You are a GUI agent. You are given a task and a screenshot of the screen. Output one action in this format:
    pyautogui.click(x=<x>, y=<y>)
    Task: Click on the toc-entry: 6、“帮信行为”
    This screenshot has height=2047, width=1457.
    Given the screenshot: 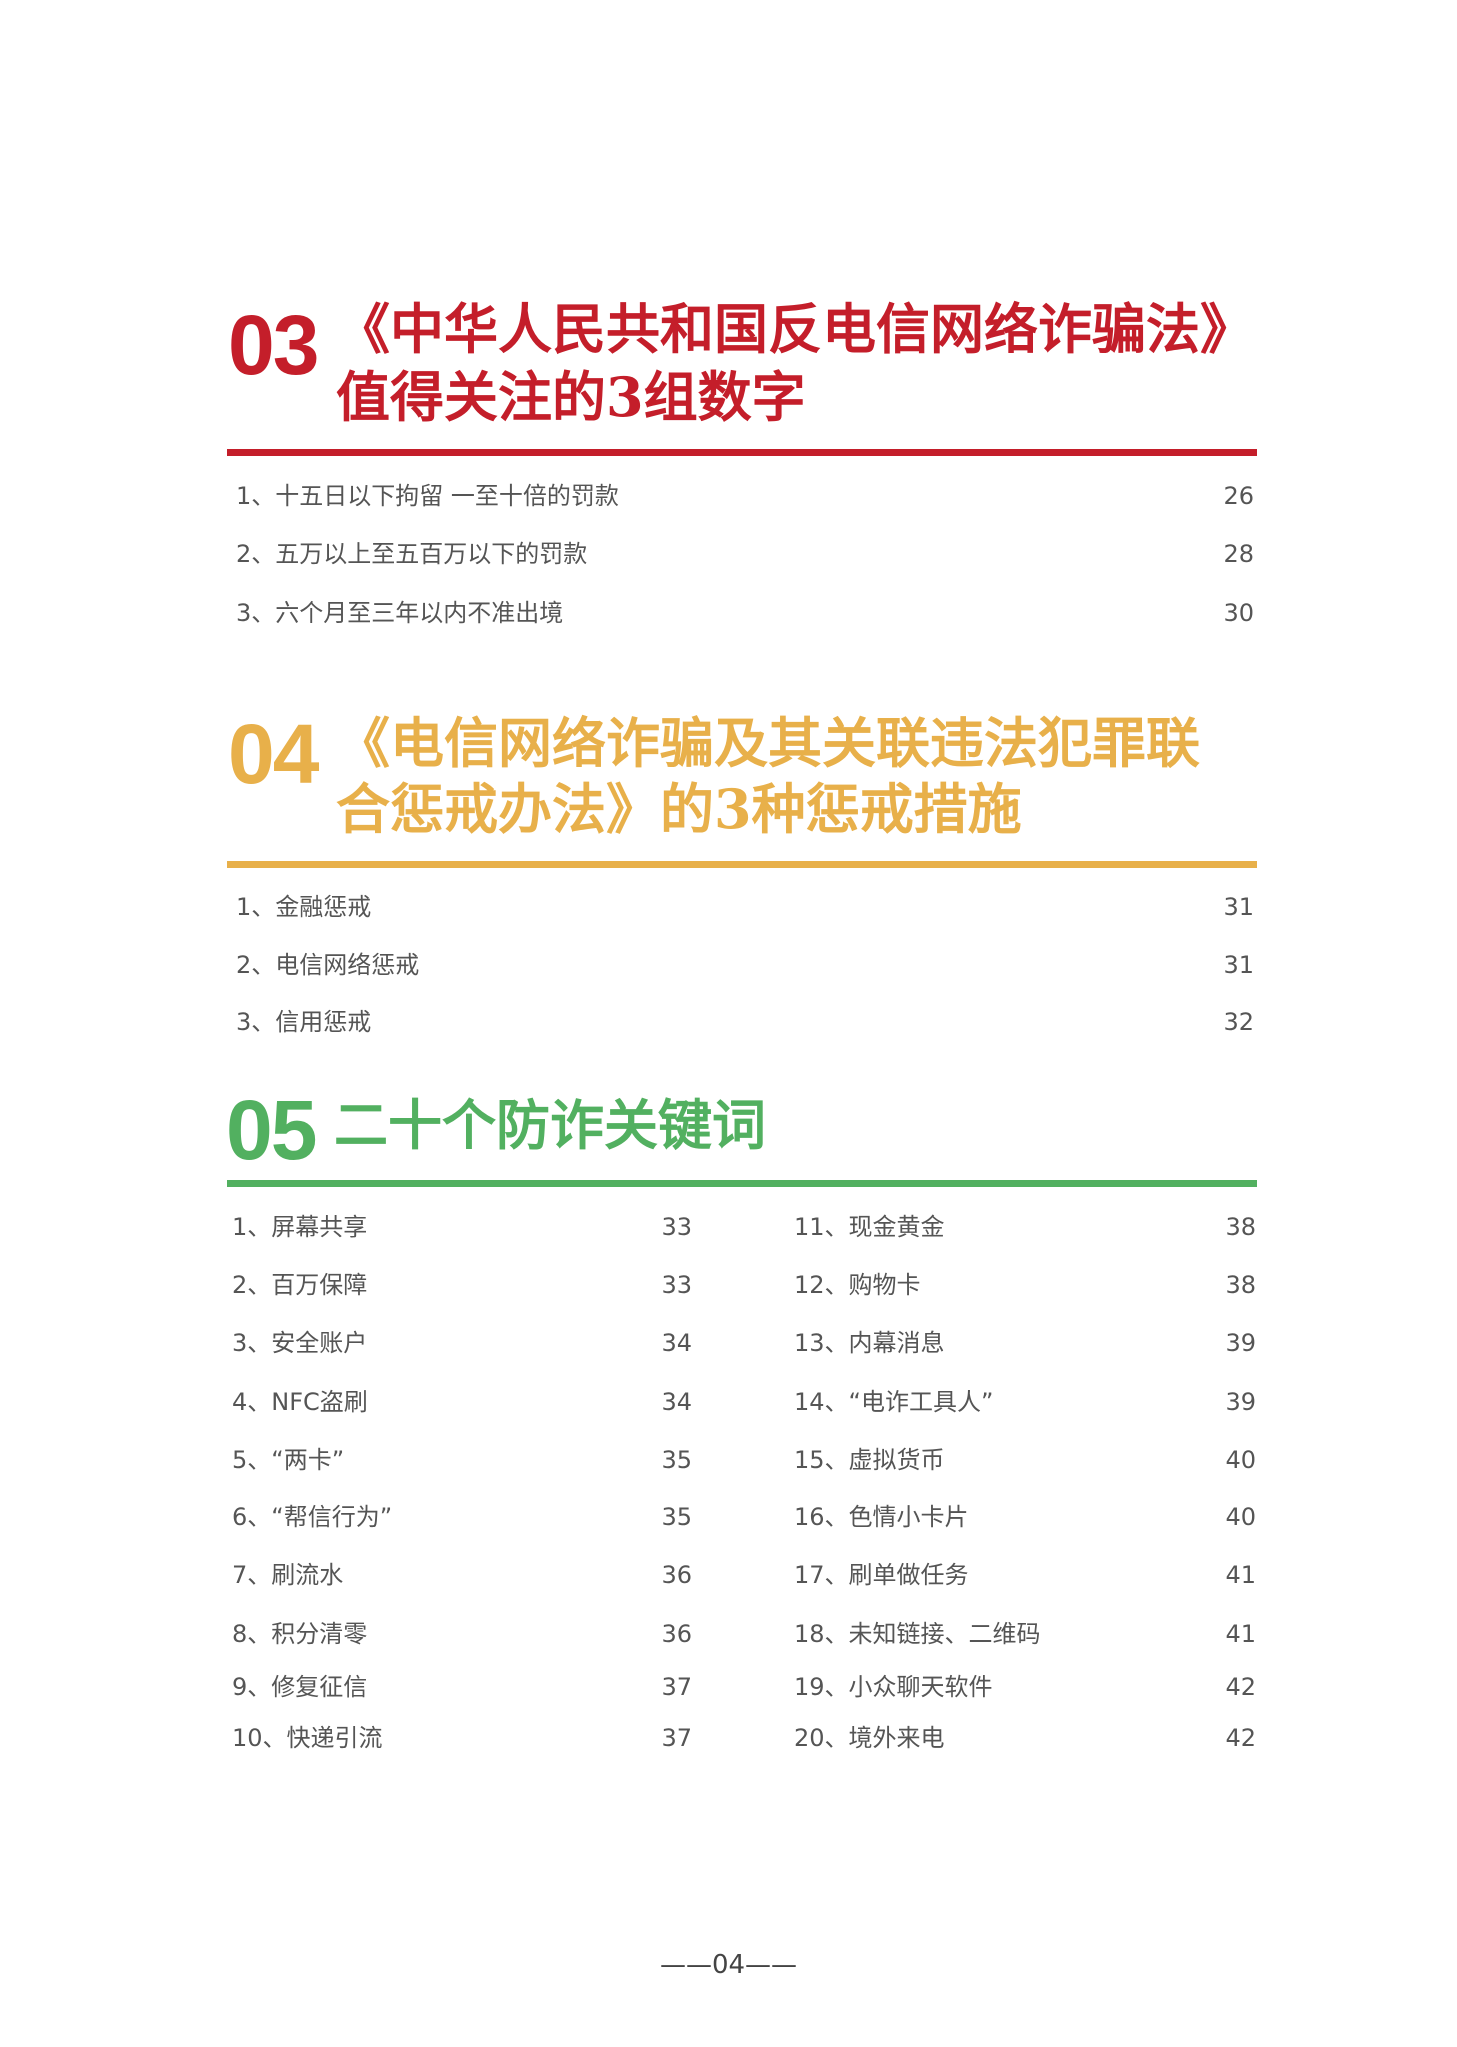 What is the action you would take?
    pyautogui.click(x=312, y=1517)
    